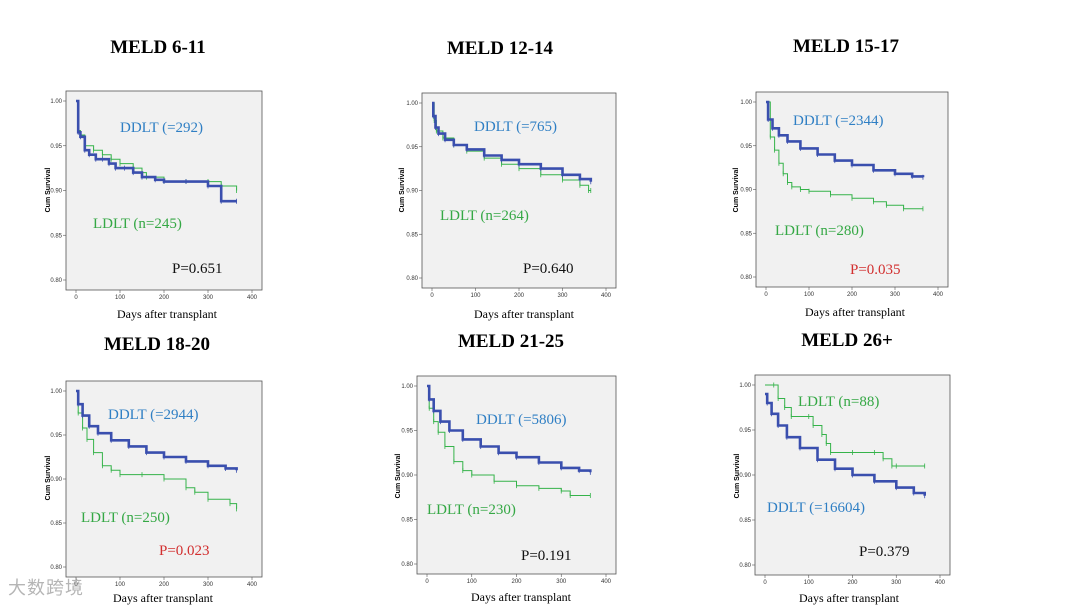  I want to click on panel-title: MELD 21-25, so click(511, 341).